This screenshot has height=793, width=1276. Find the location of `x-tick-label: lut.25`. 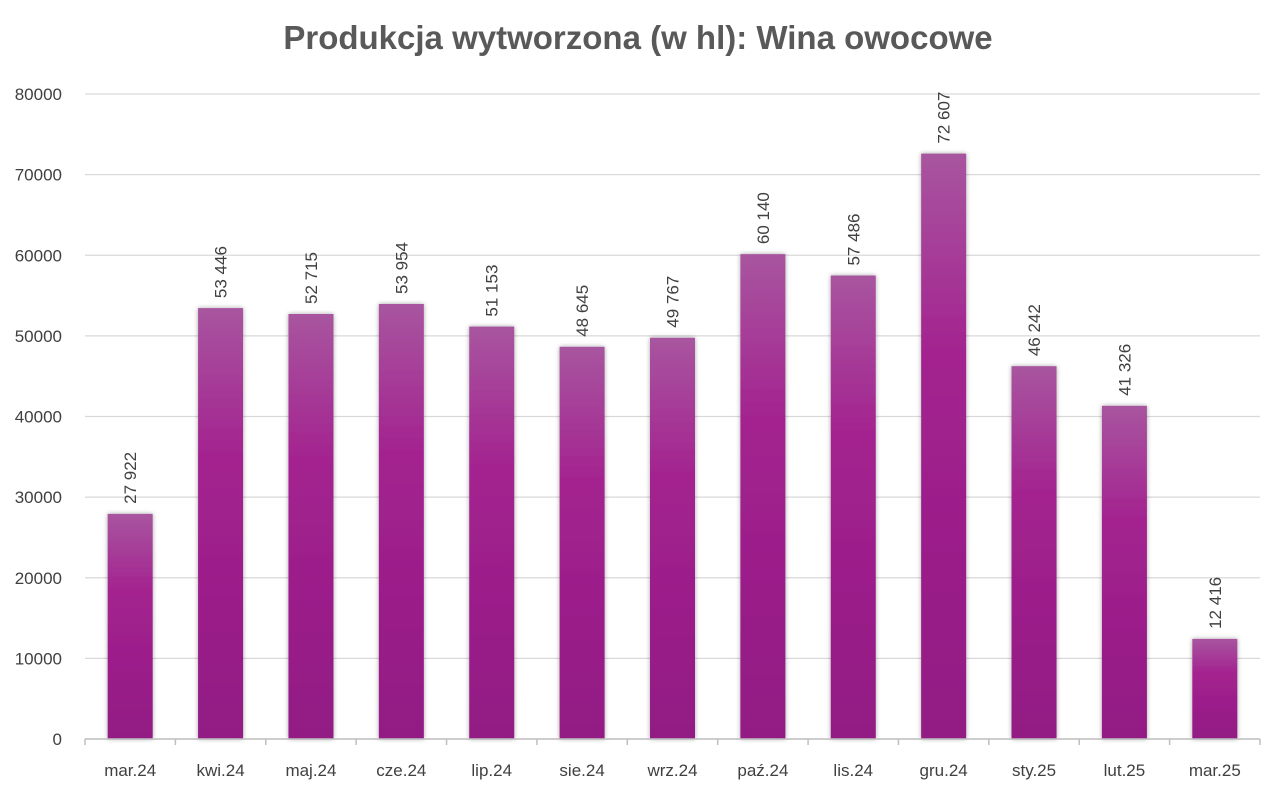

x-tick-label: lut.25 is located at coordinates (1125, 770).